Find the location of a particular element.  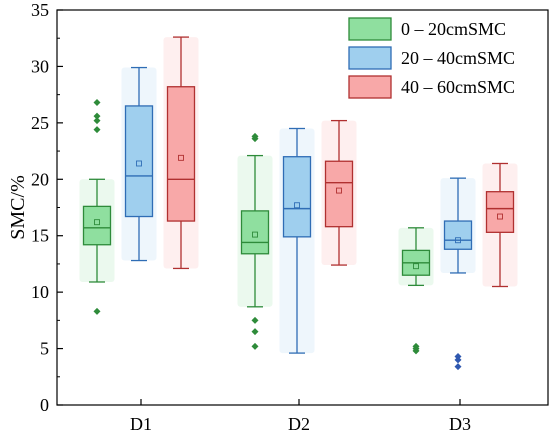

box-3-D1 is located at coordinates (181, 153).